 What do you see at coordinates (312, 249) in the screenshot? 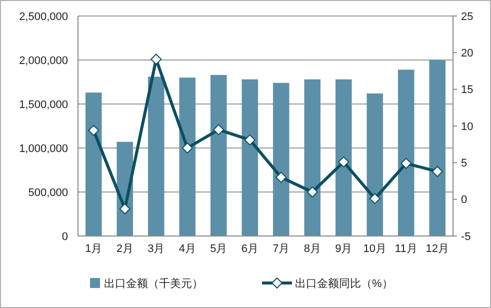
I see `x-tick-label: 8月` at bounding box center [312, 249].